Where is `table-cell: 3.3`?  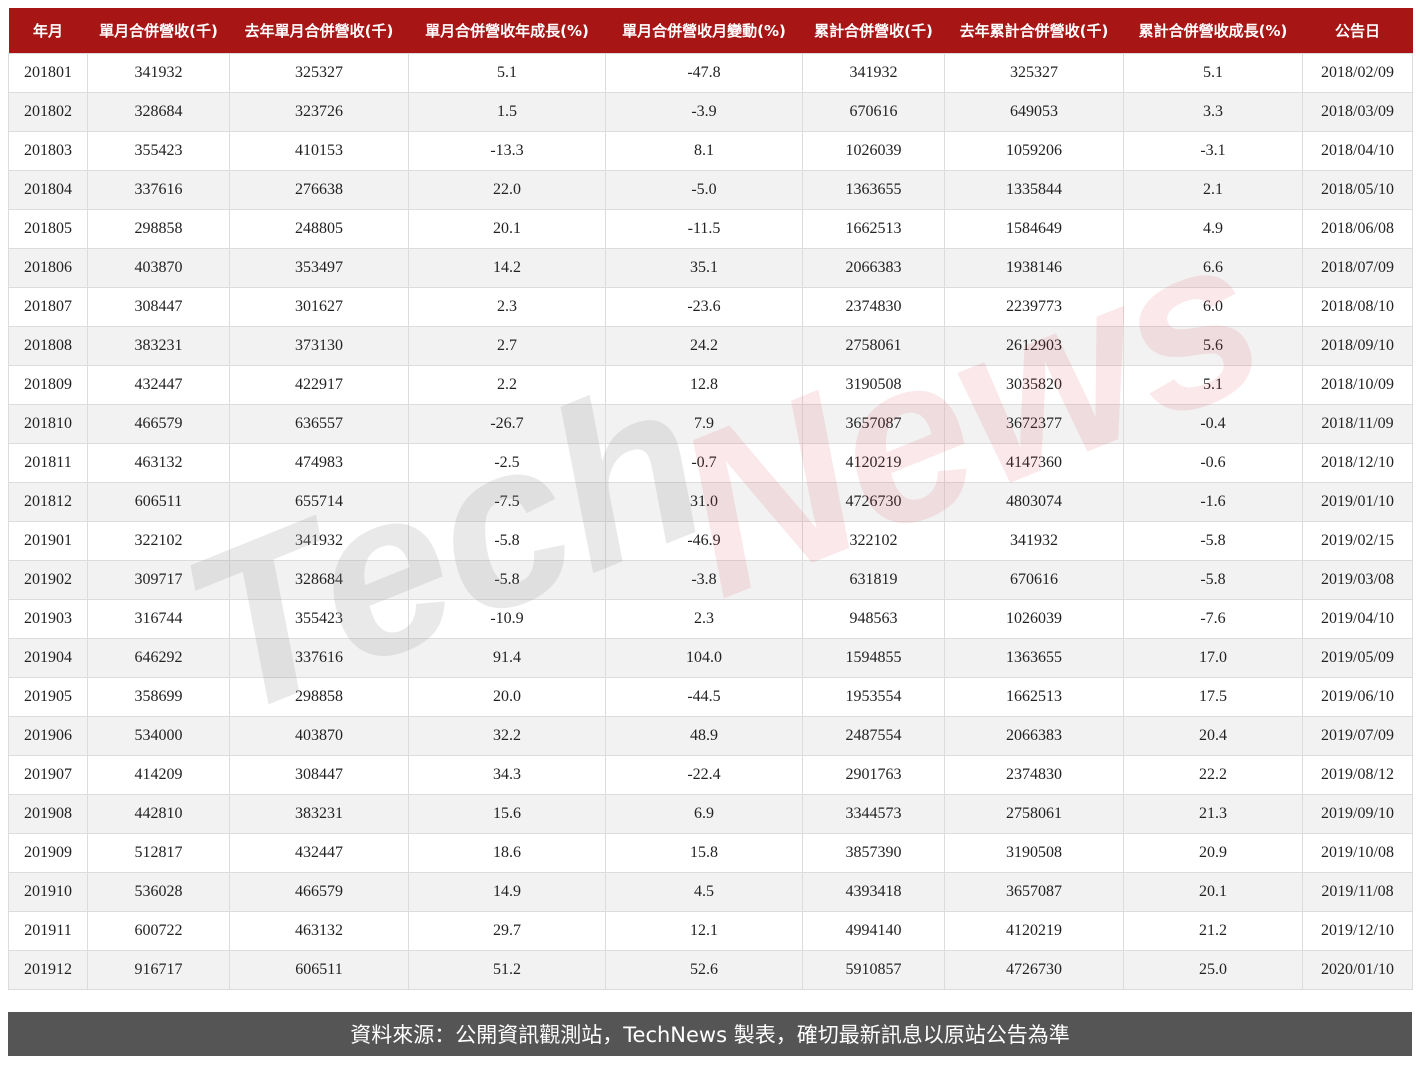 table-cell: 3.3 is located at coordinates (1213, 112).